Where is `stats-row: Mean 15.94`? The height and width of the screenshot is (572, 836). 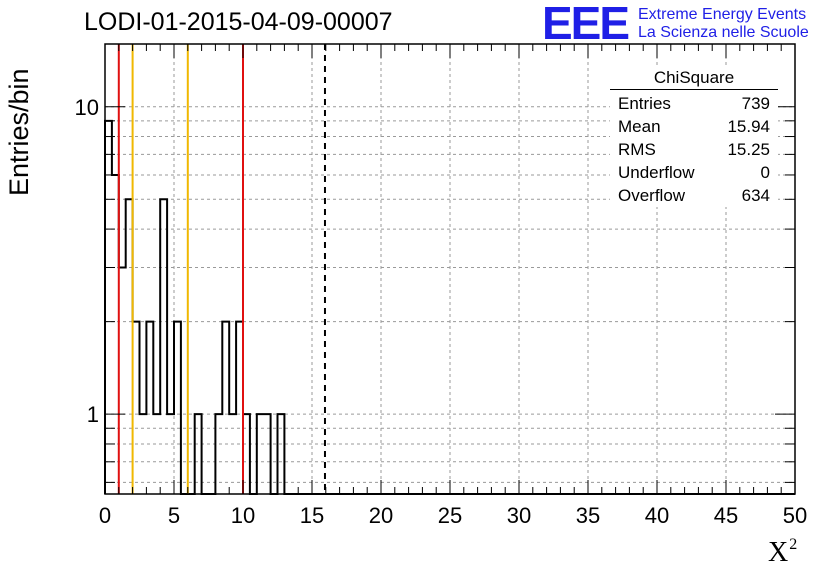 stats-row: Mean 15.94 is located at coordinates (694, 126).